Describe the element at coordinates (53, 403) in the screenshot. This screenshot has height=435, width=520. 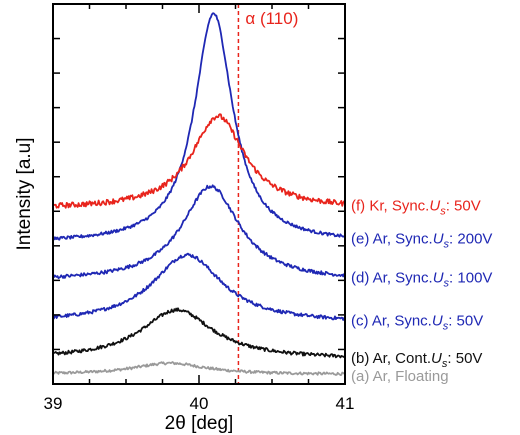
I see `x-tick-label: 39` at that location.